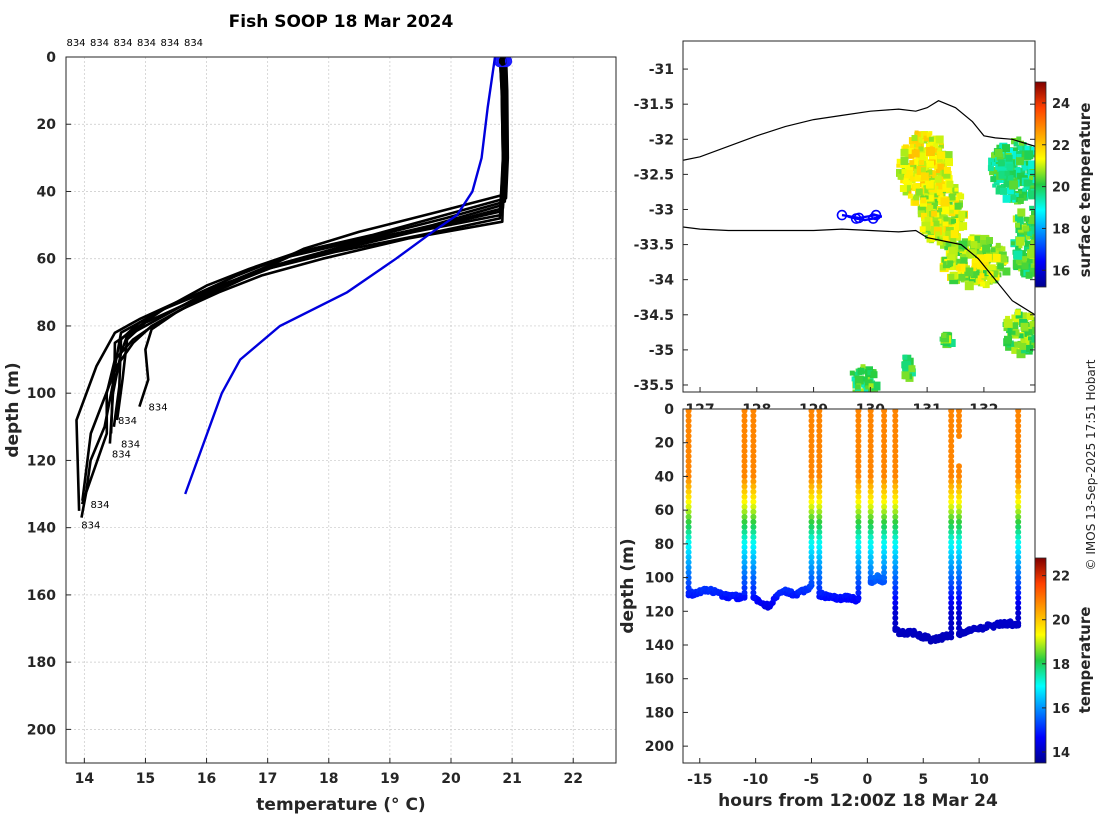 The height and width of the screenshot is (820, 1100). Describe the element at coordinates (85, 779) in the screenshot. I see `profile-x-tick: 14` at that location.